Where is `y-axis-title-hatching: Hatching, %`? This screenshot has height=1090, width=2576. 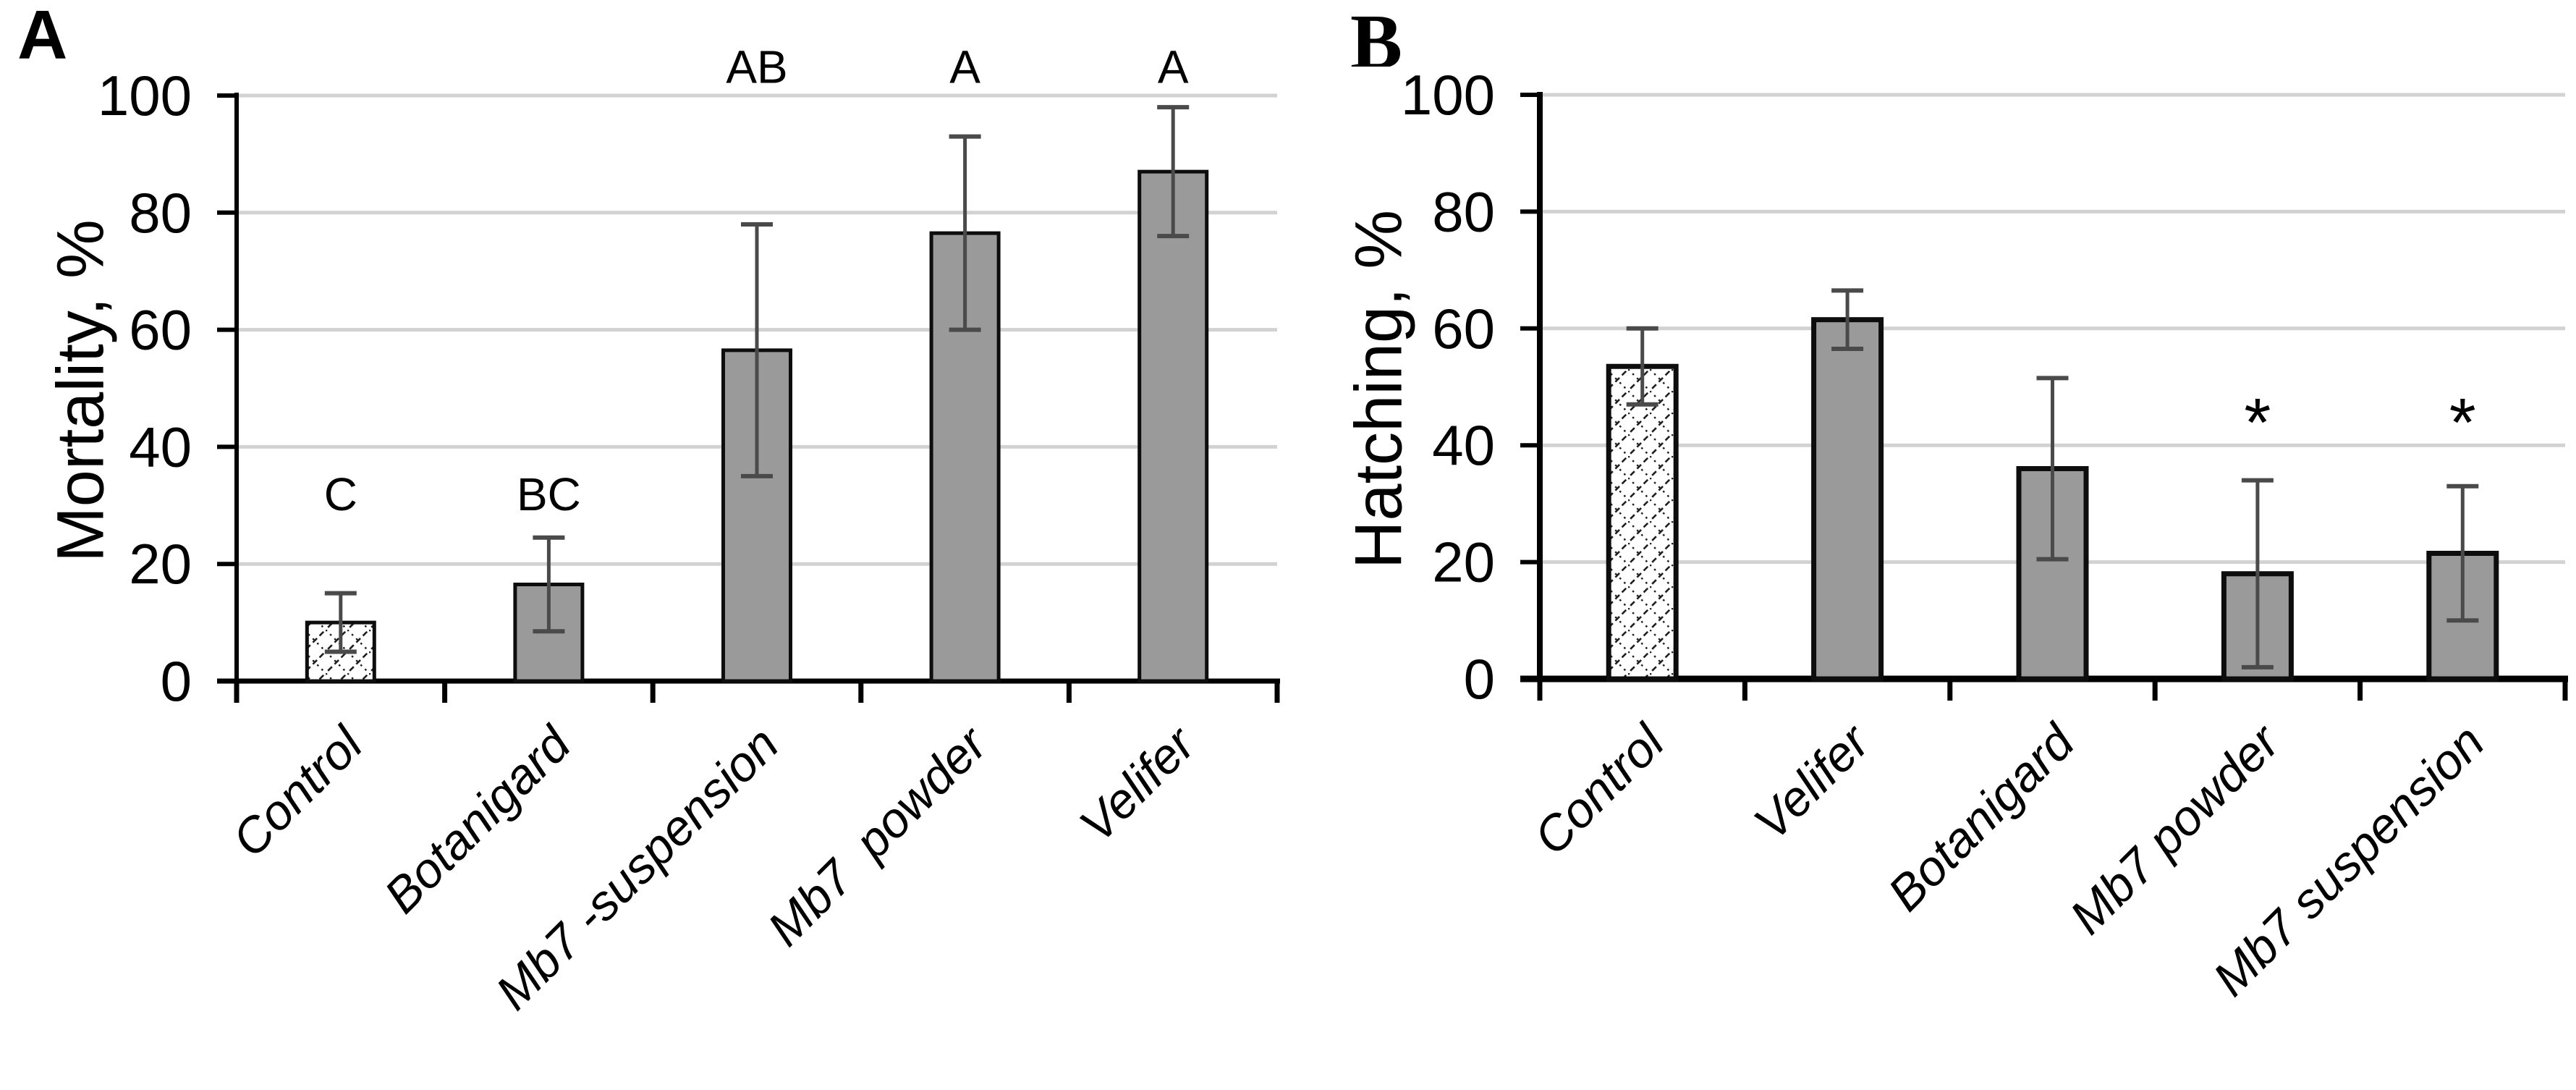 y-axis-title-hatching: Hatching, % is located at coordinates (1379, 390).